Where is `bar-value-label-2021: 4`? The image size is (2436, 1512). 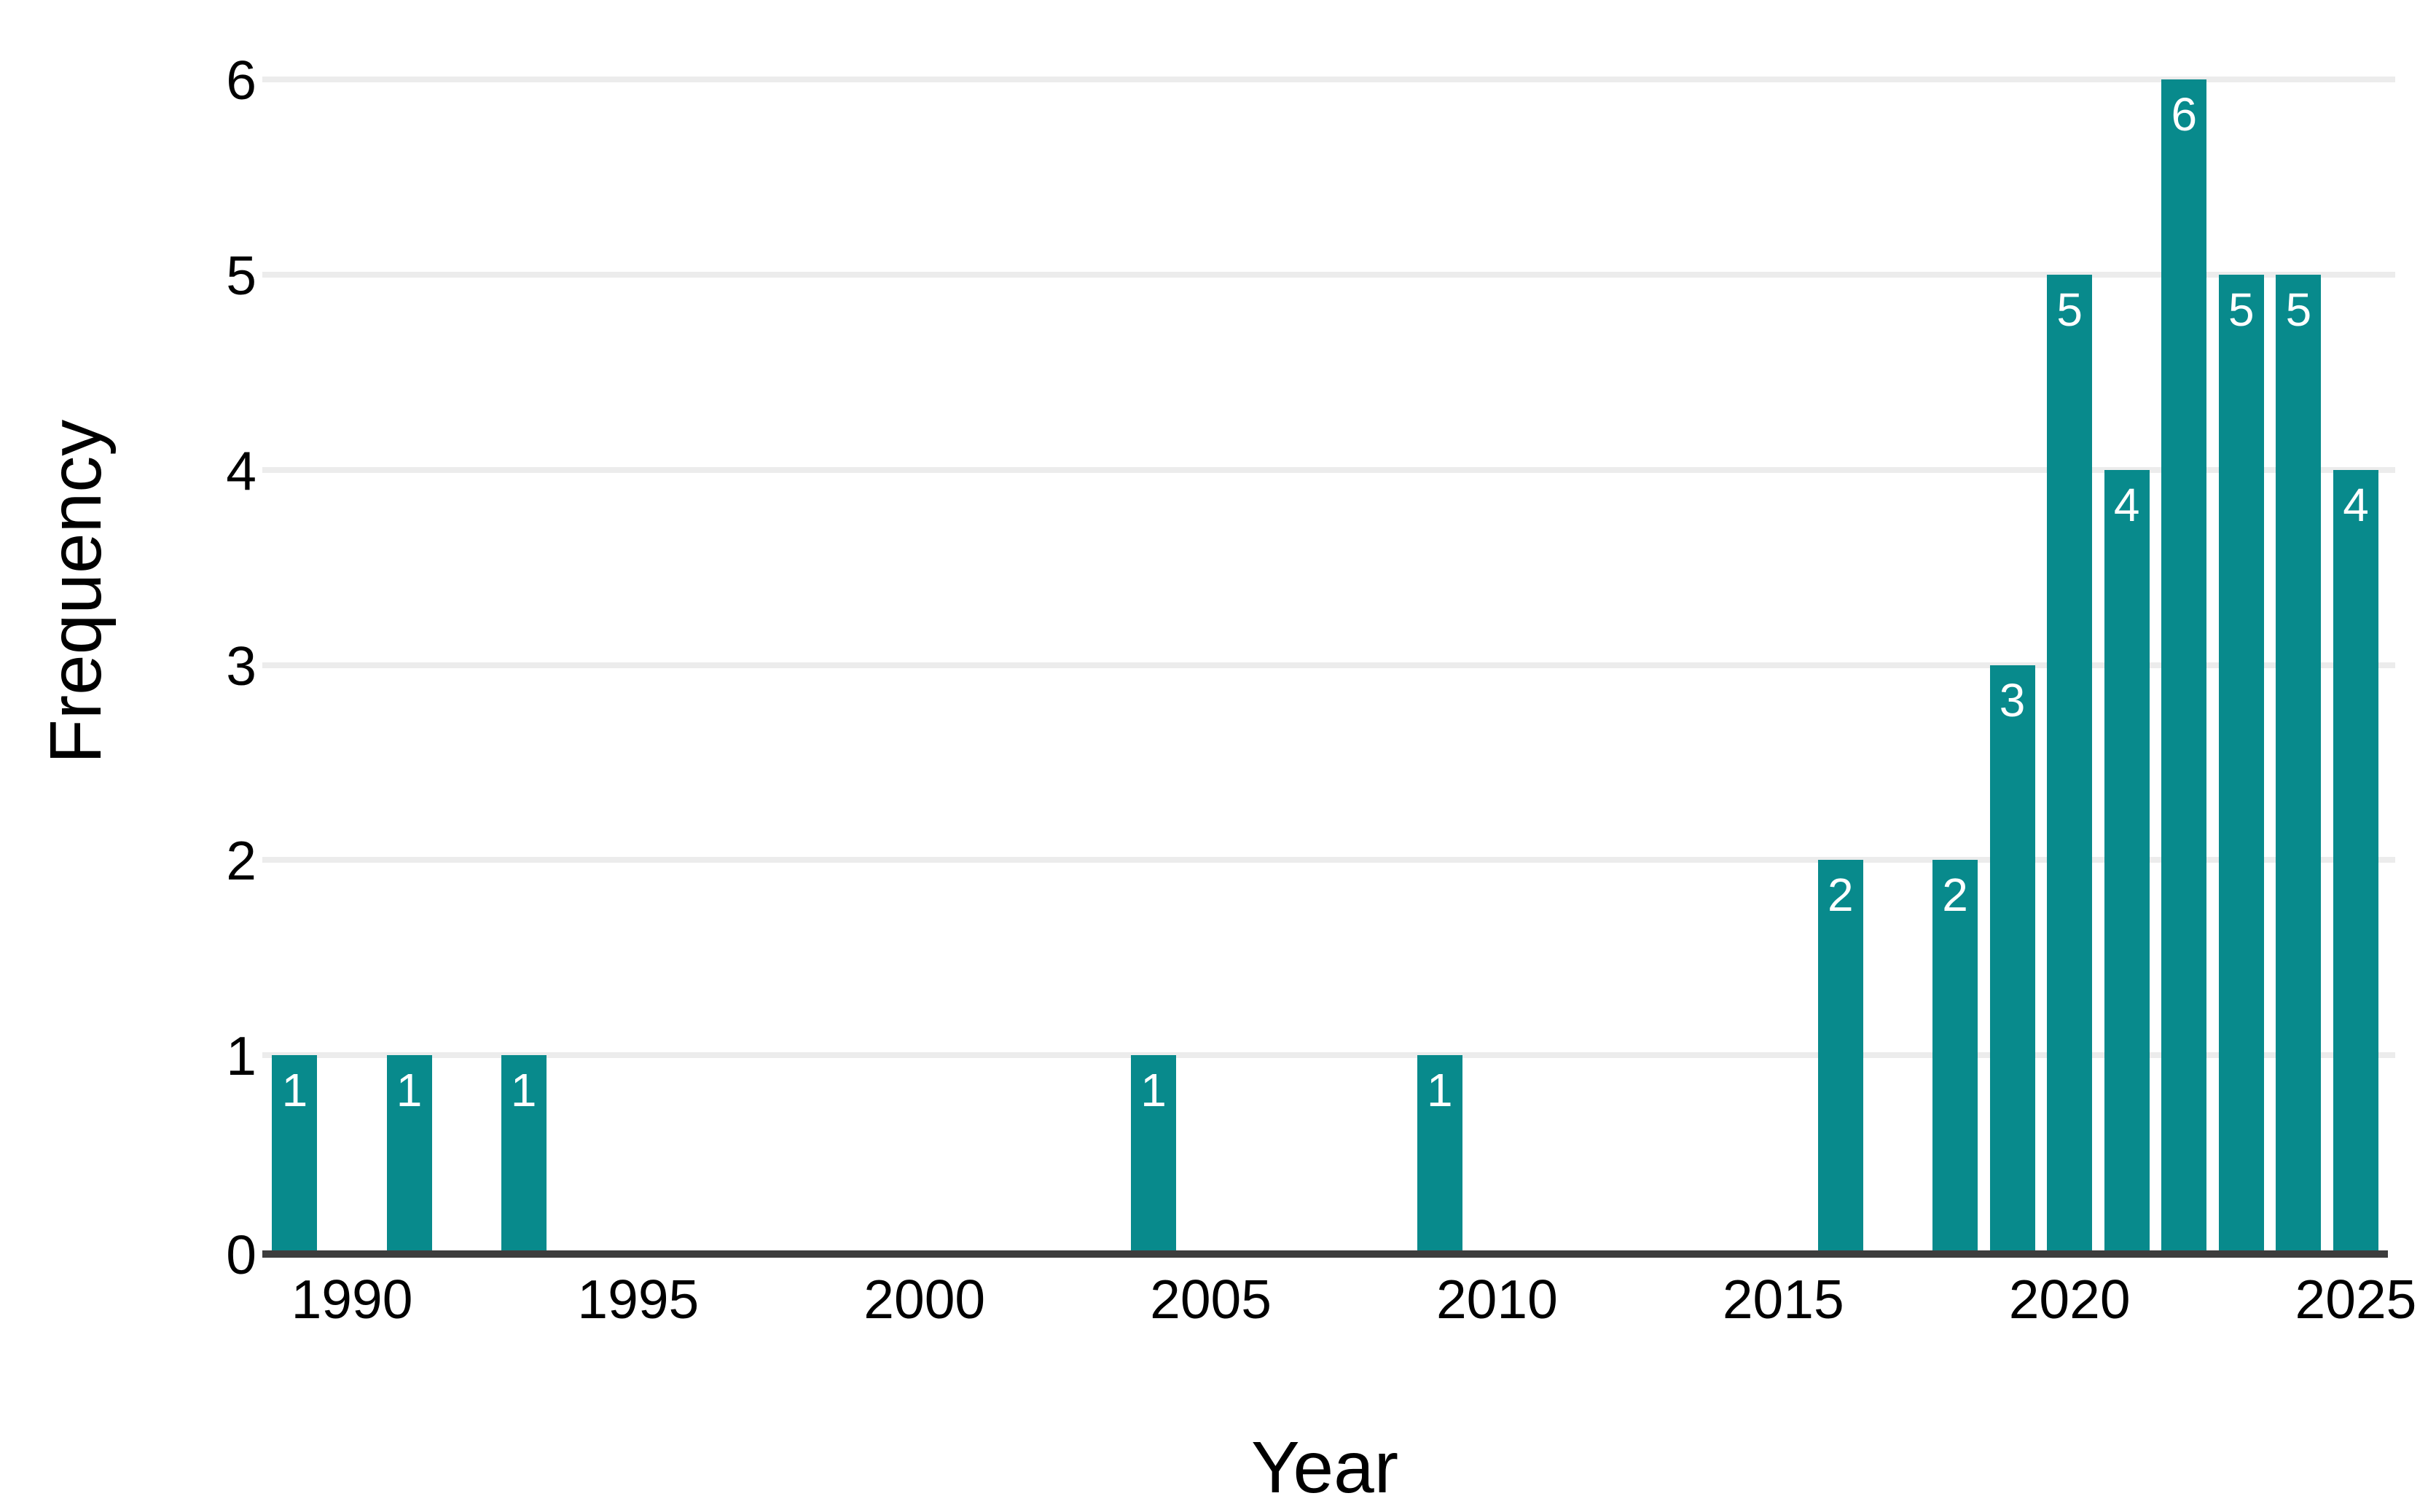 bar-value-label-2021: 4 is located at coordinates (2126, 505).